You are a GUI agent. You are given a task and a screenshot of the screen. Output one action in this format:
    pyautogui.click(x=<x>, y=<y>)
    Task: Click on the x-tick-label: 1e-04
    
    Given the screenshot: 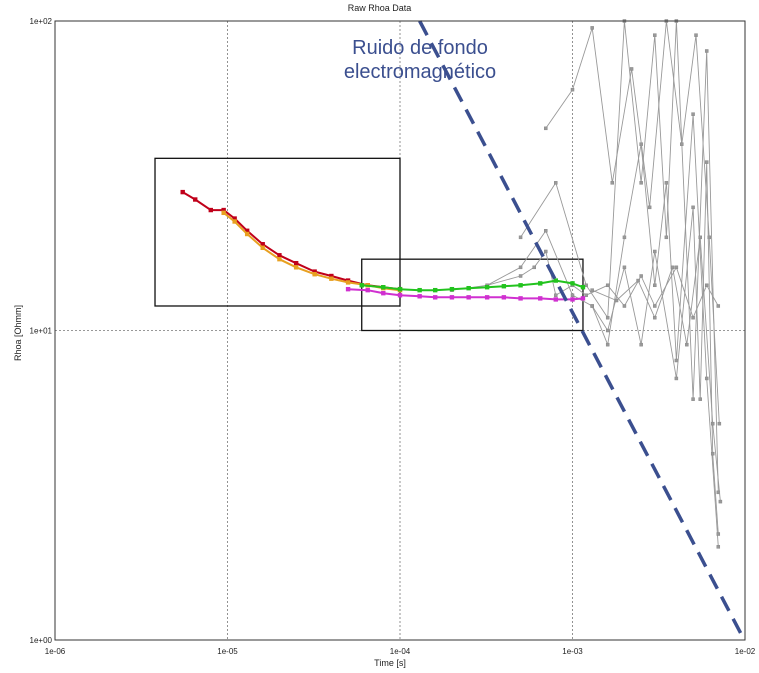 What is the action you would take?
    pyautogui.click(x=400, y=651)
    